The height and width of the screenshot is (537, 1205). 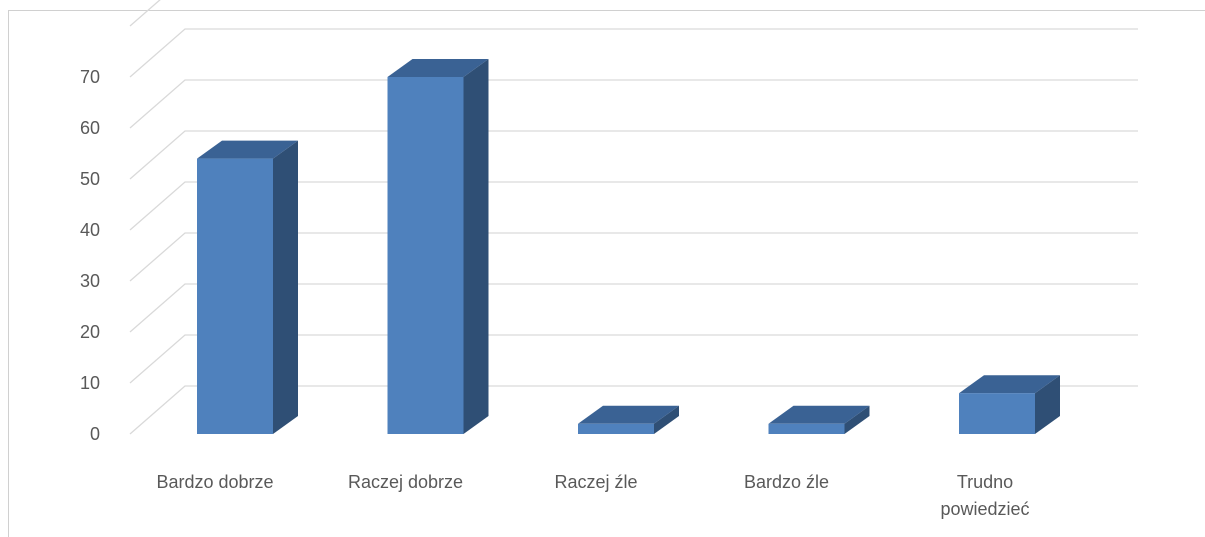 What do you see at coordinates (90, 255) in the screenshot?
I see `y-axis-ticks: 0 10 20 30 40 50 60 70` at bounding box center [90, 255].